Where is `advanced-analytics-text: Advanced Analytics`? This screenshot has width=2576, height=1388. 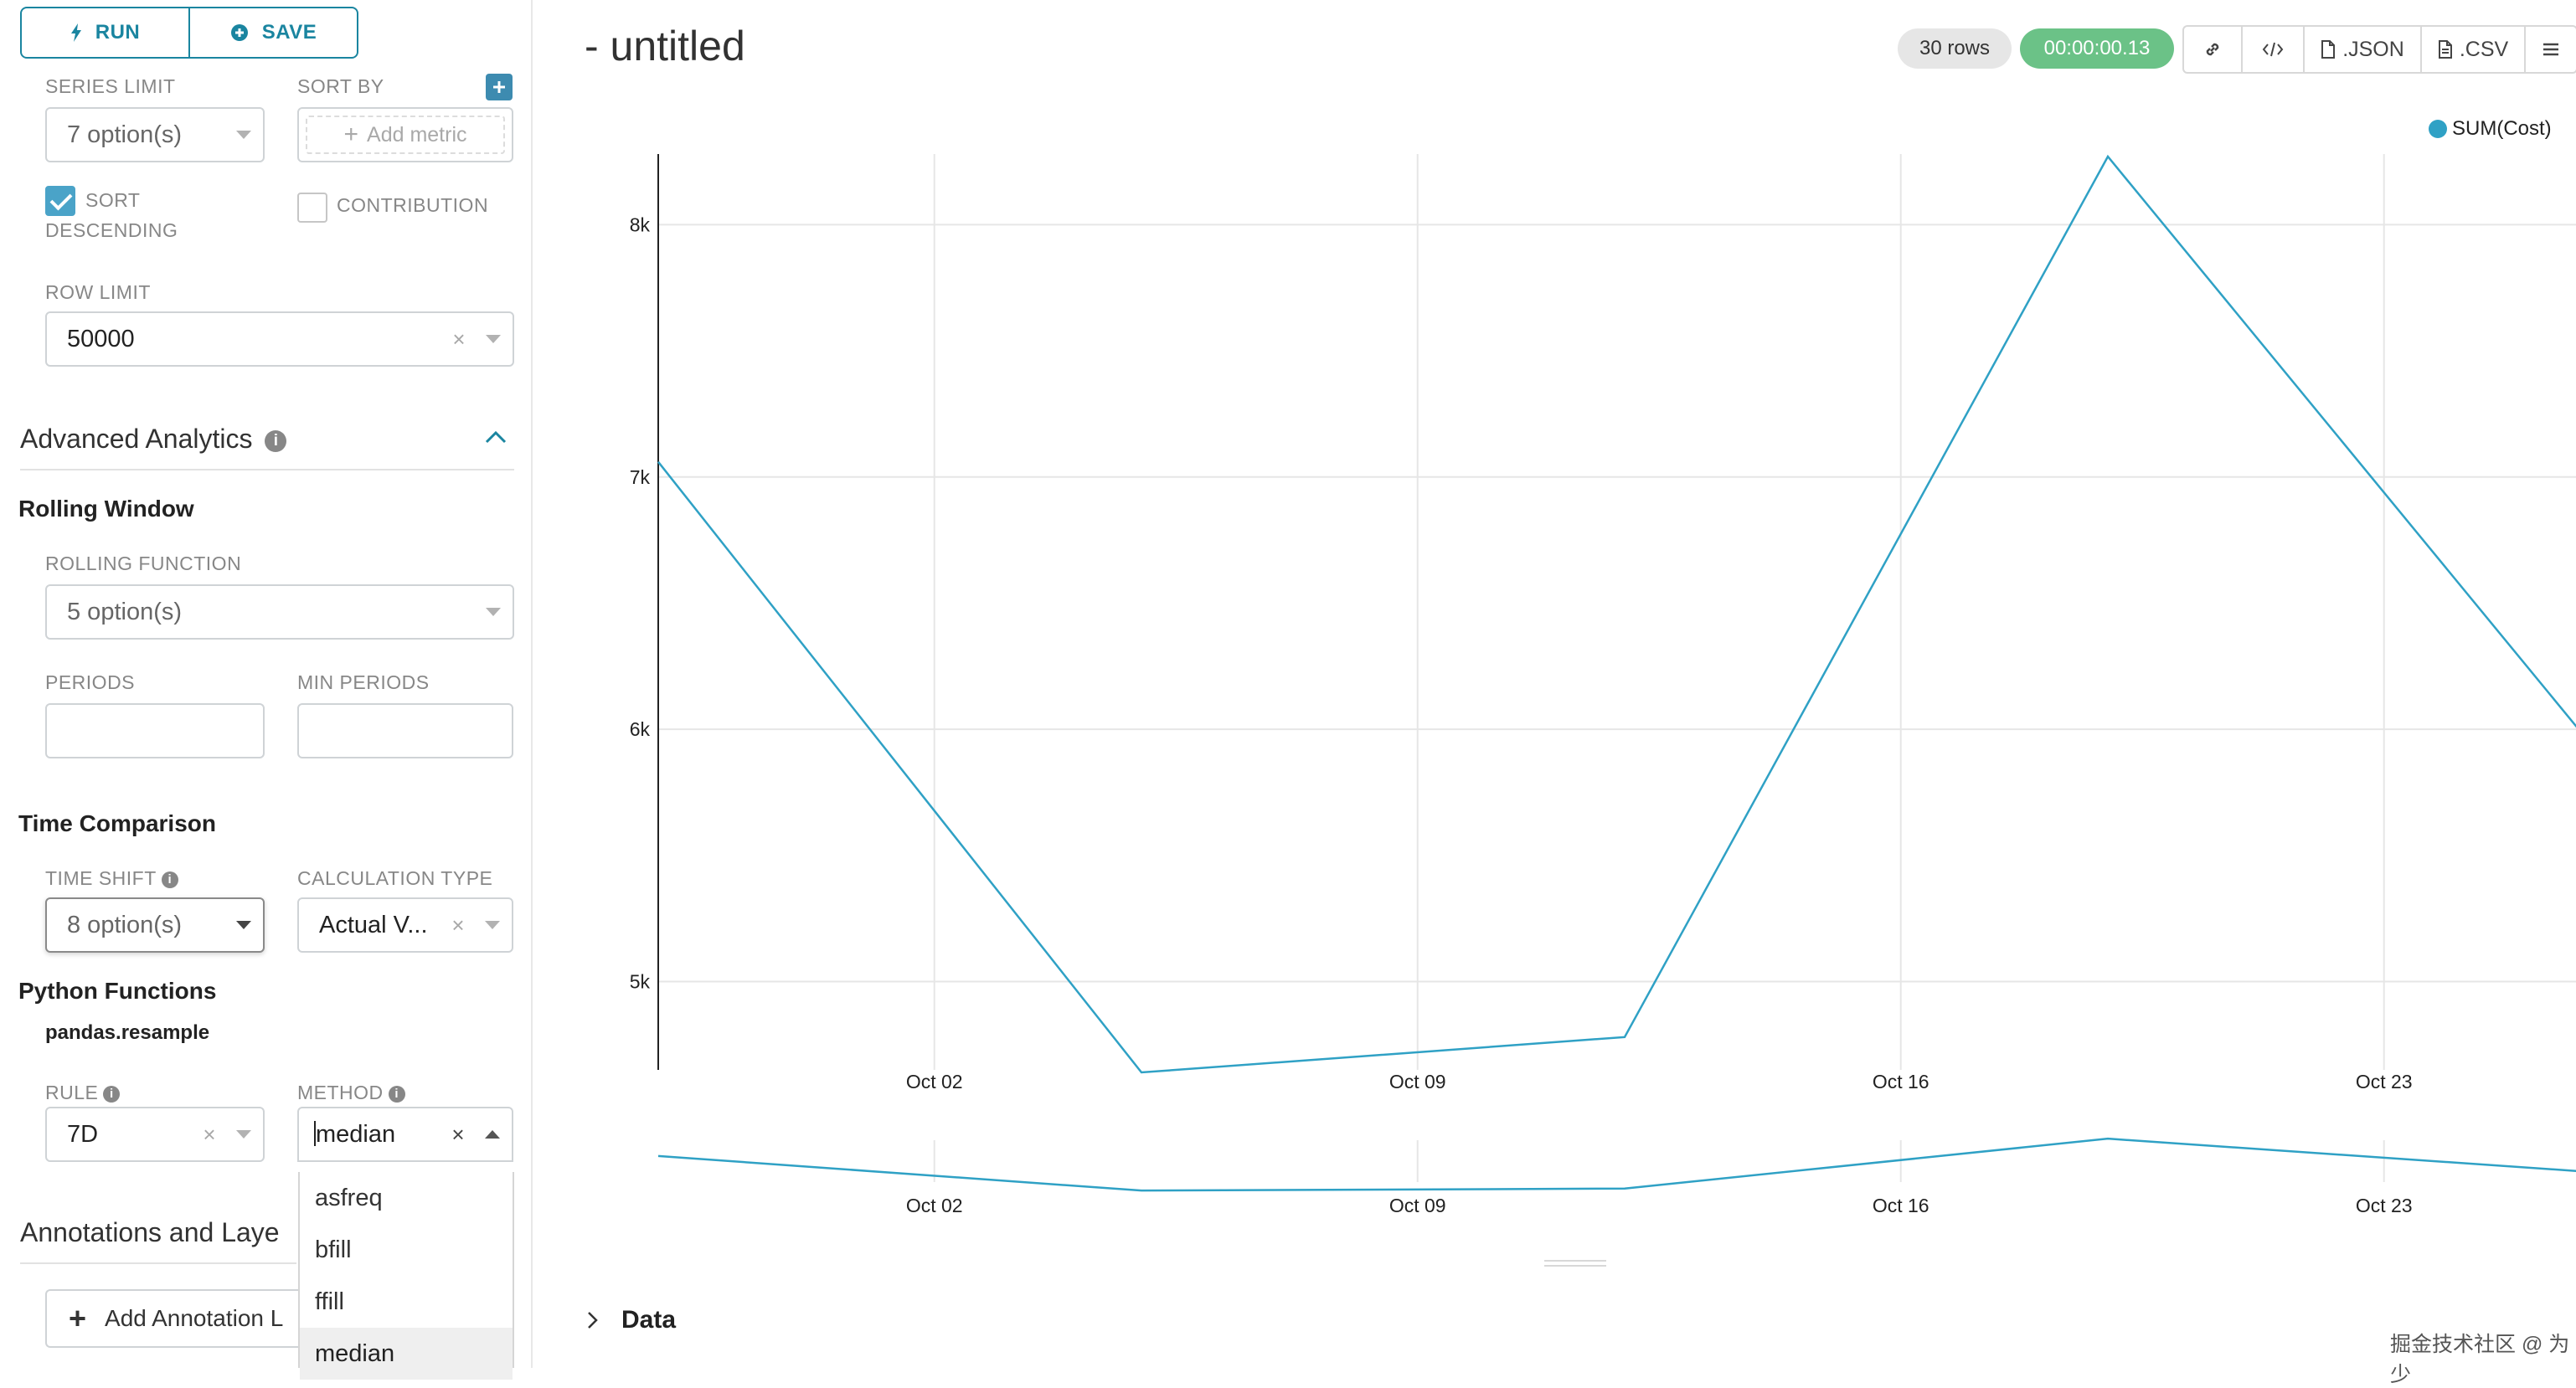
advanced-analytics-text: Advanced Analytics is located at coordinates (136, 439).